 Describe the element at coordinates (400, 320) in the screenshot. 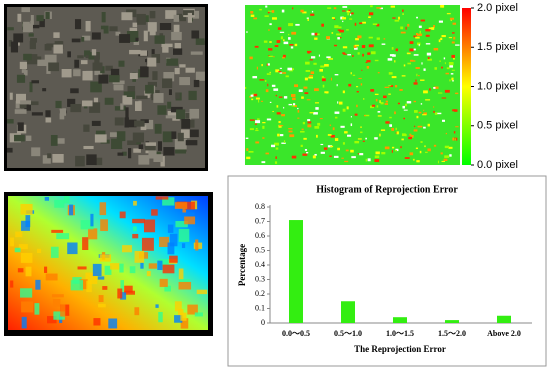

I see `bar` at that location.